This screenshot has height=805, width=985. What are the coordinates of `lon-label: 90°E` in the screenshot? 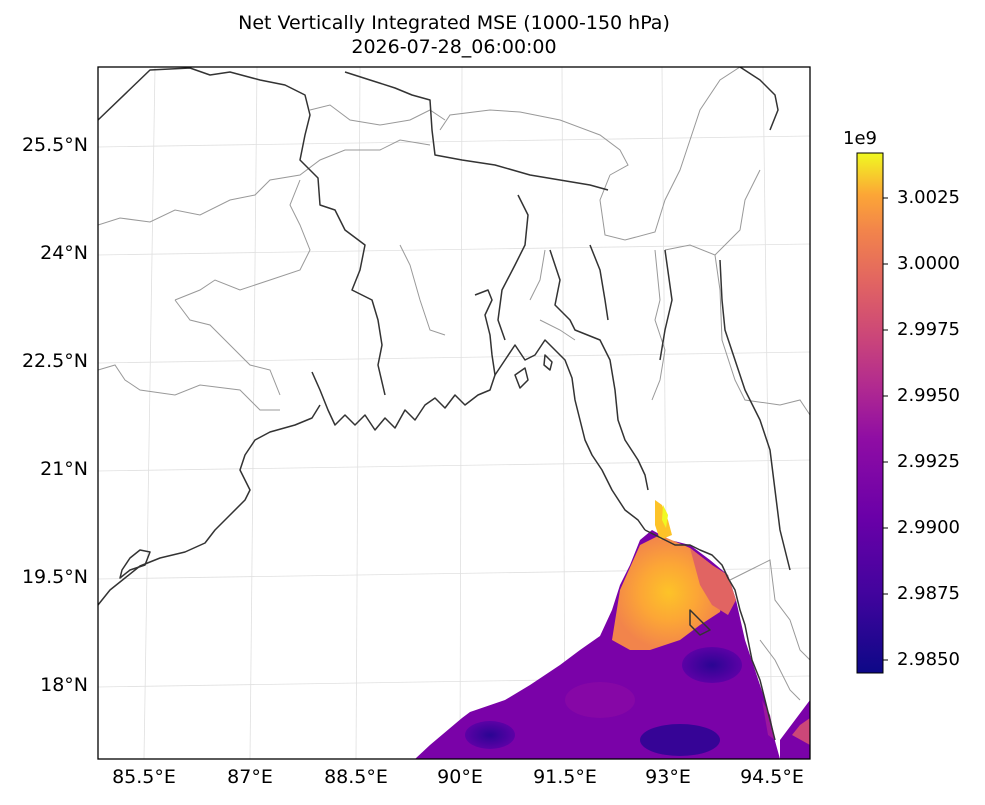 It's located at (460, 777).